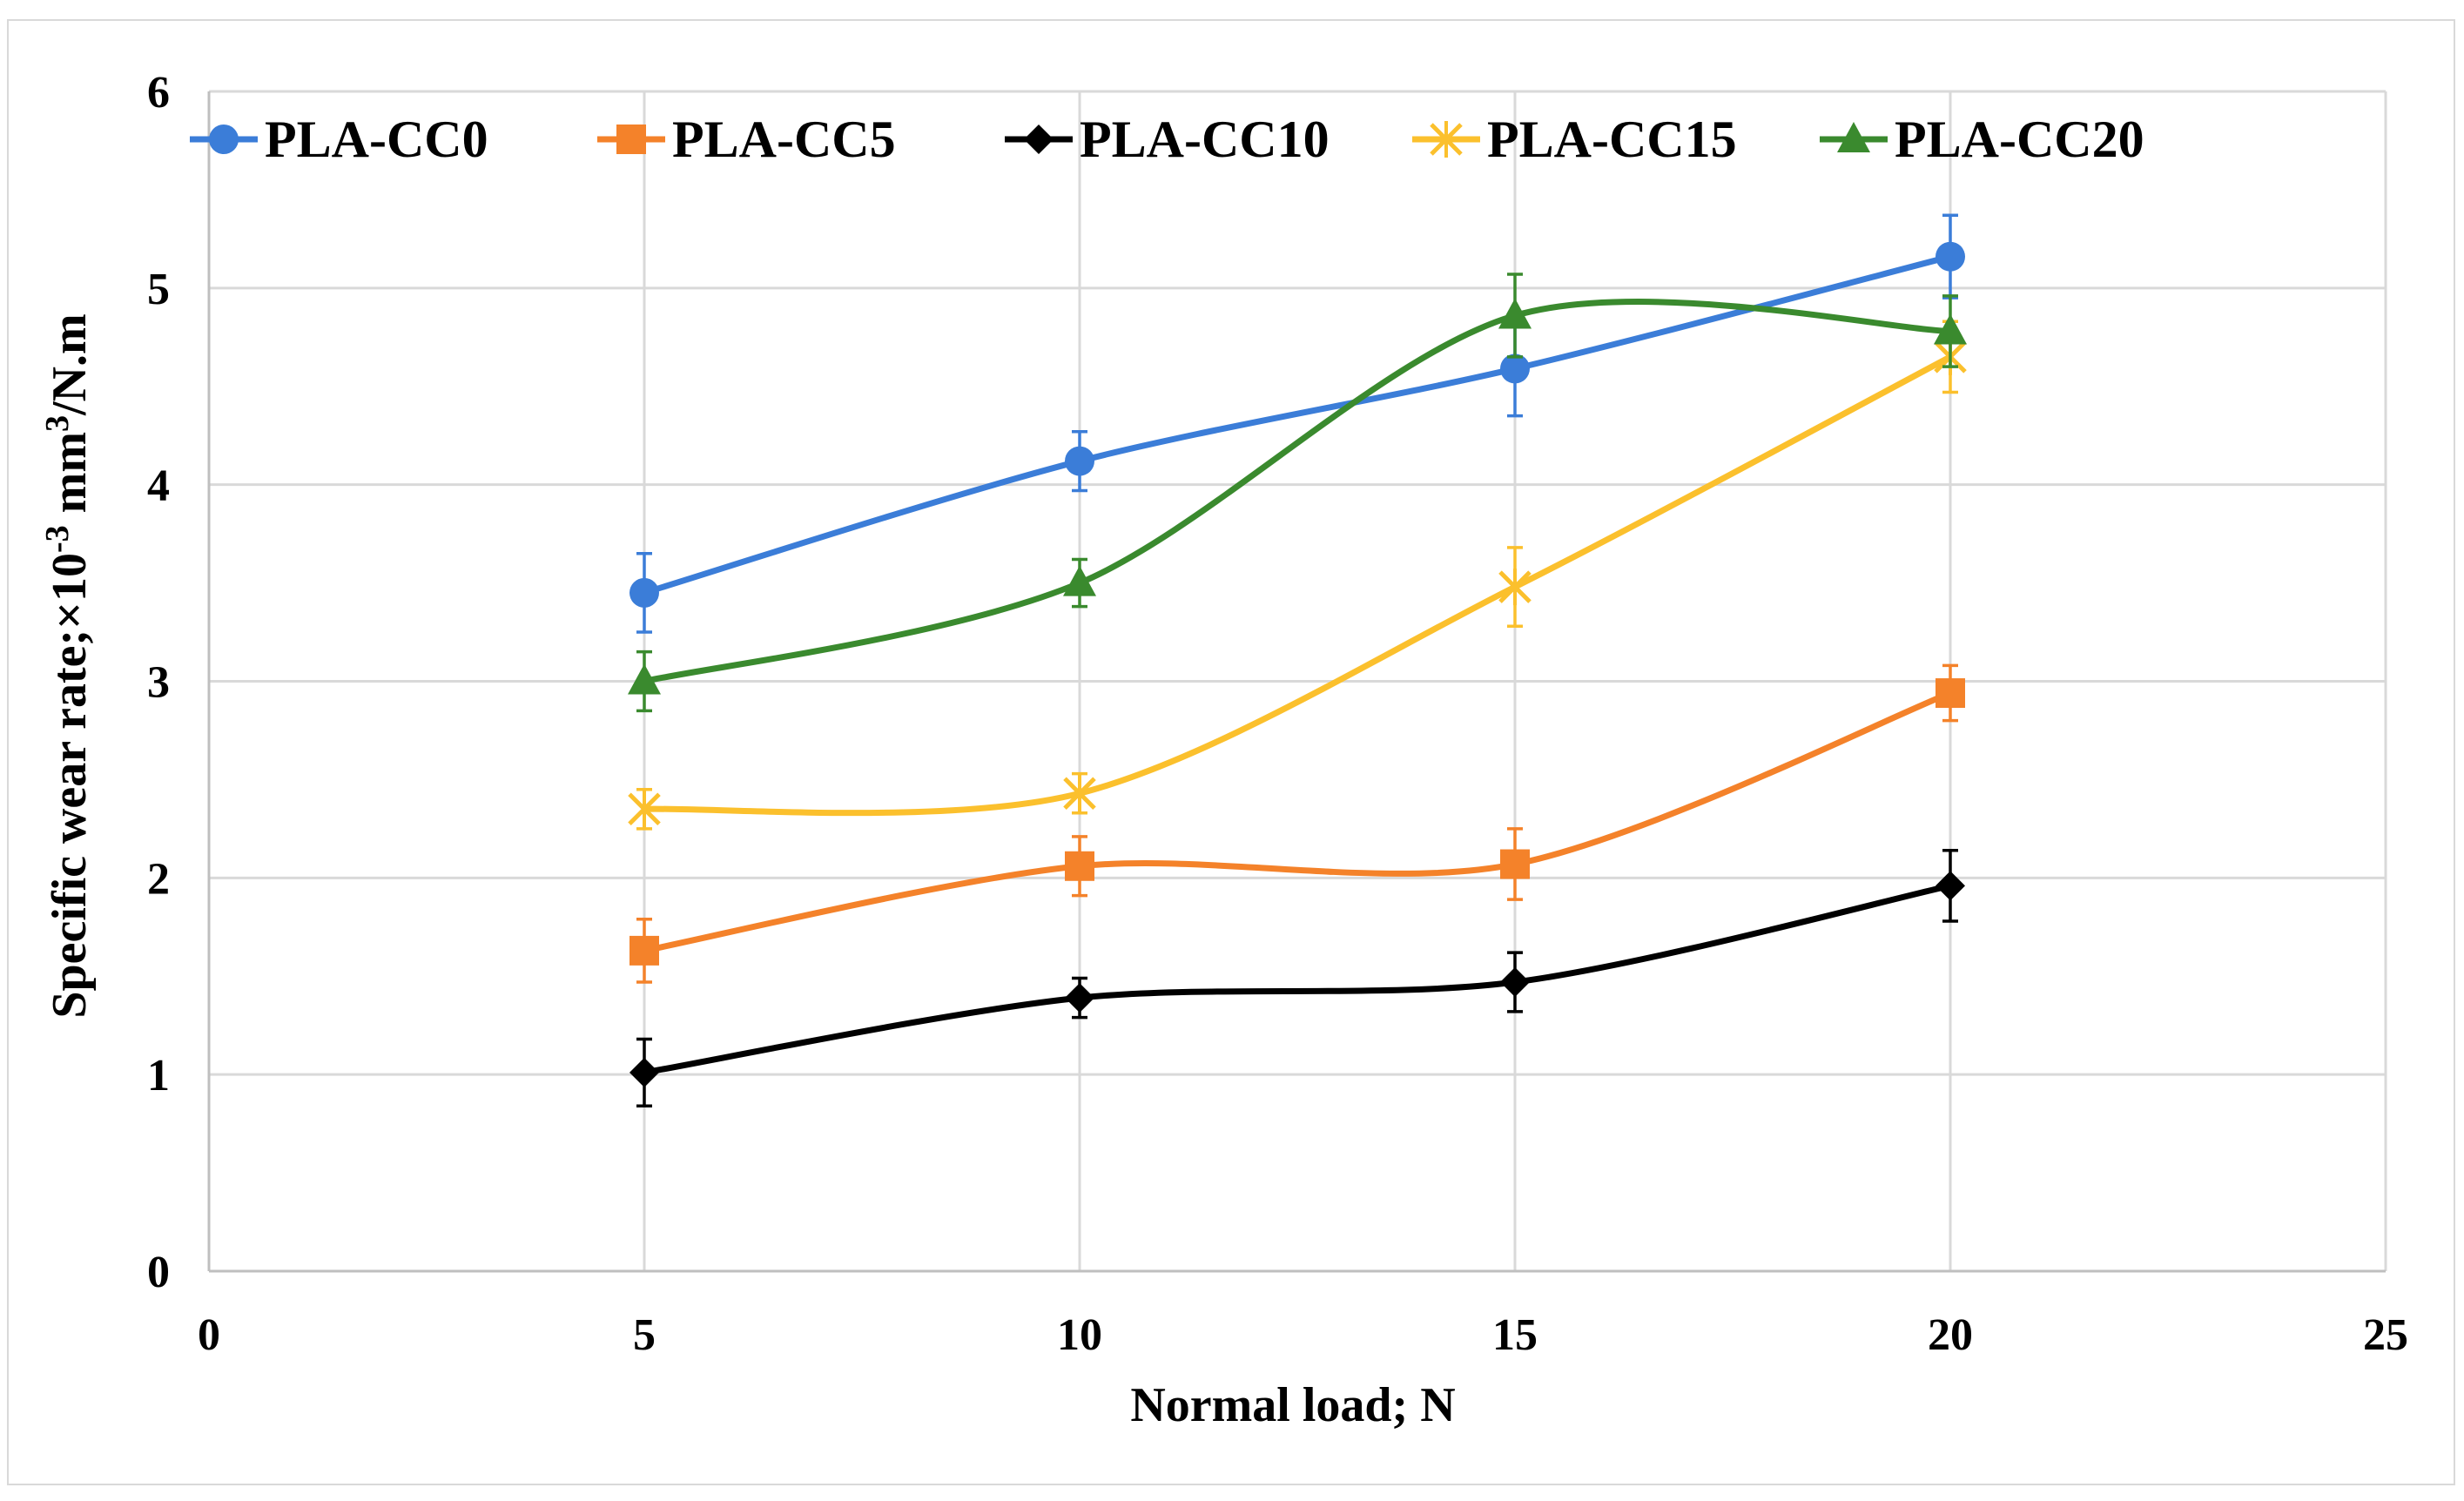  What do you see at coordinates (784, 139) in the screenshot?
I see `legend-label: PLA-CC5` at bounding box center [784, 139].